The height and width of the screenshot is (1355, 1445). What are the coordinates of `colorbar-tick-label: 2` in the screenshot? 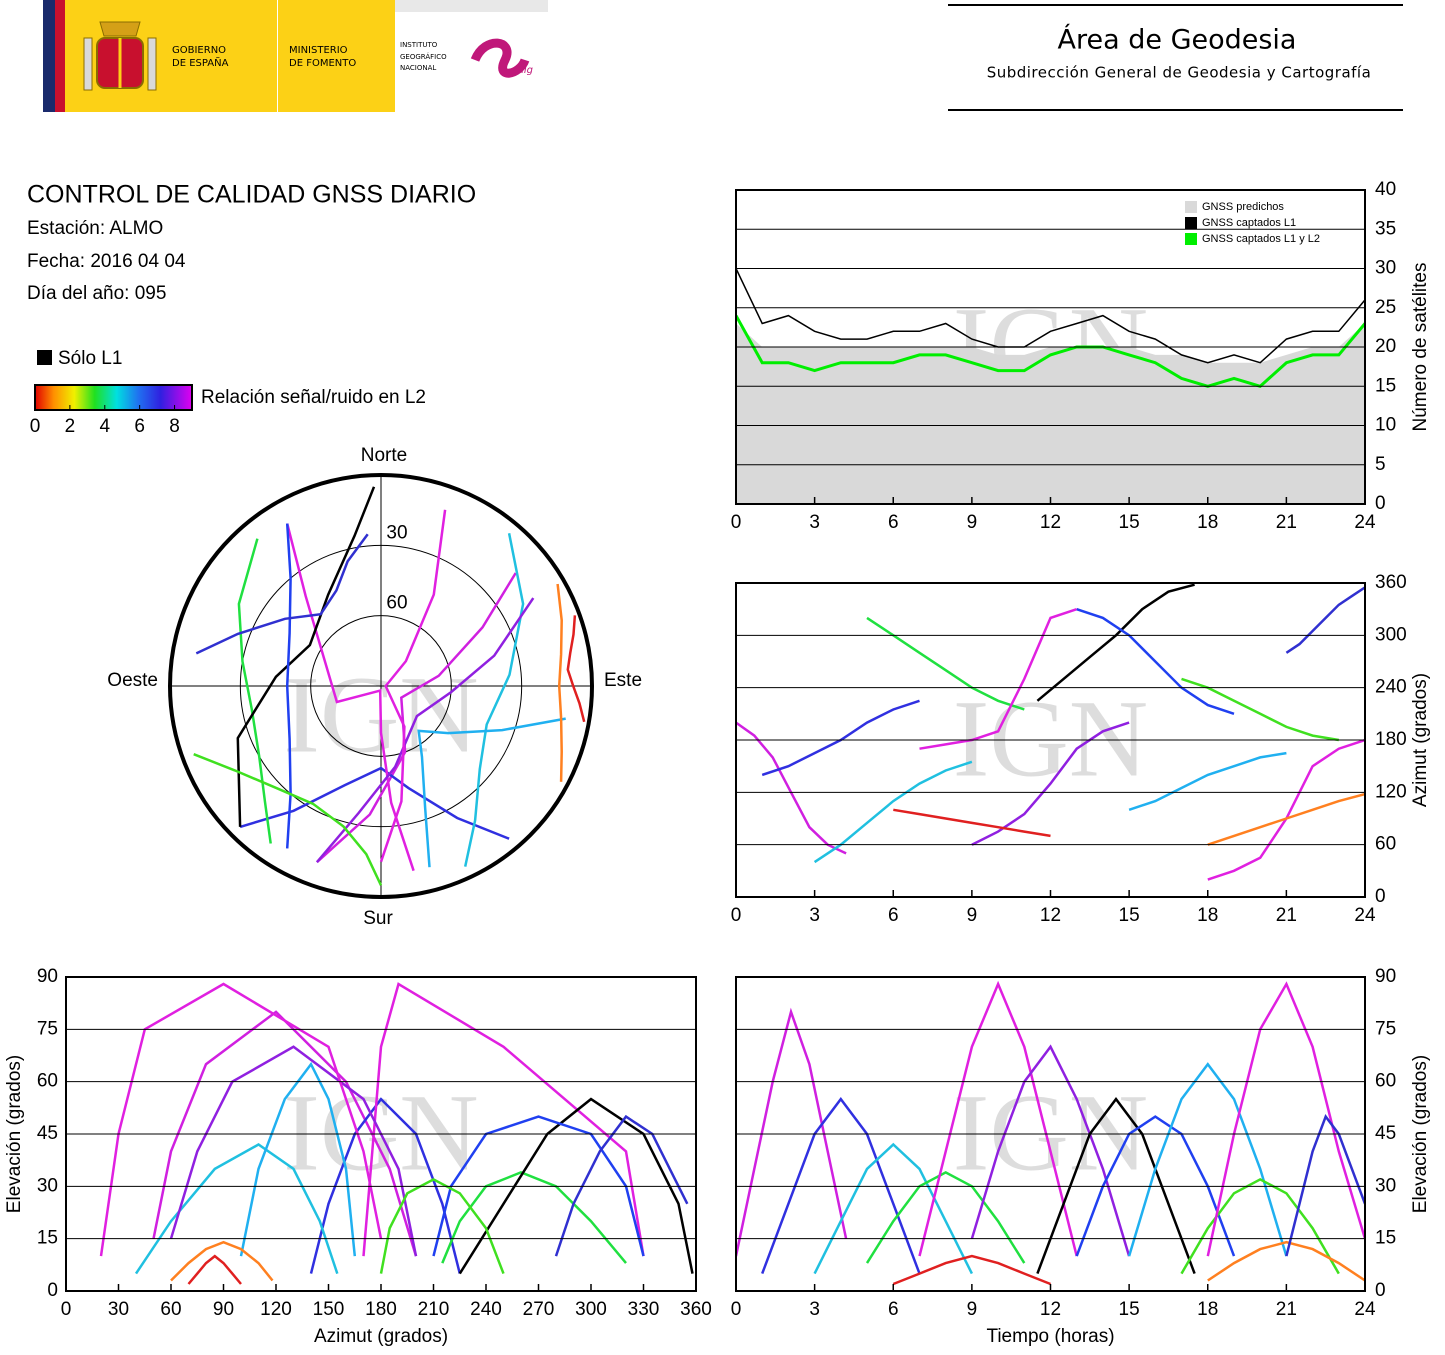 It's located at (70, 426).